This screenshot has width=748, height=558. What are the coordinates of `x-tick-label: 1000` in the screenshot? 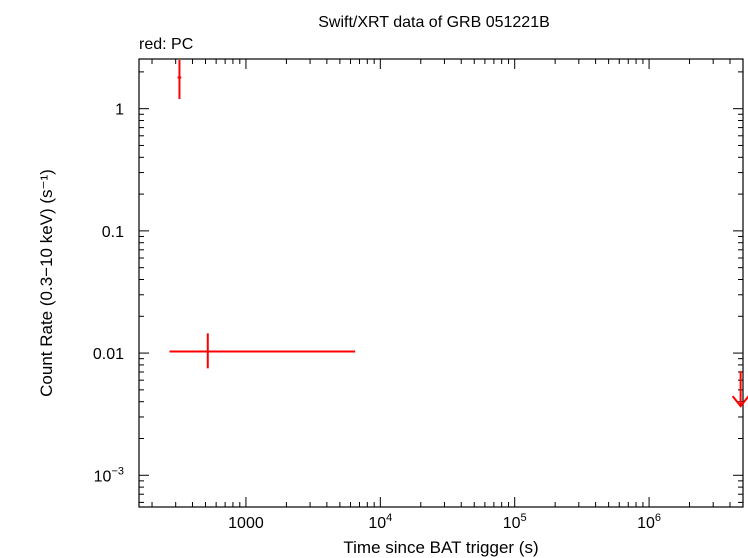 It's located at (246, 523).